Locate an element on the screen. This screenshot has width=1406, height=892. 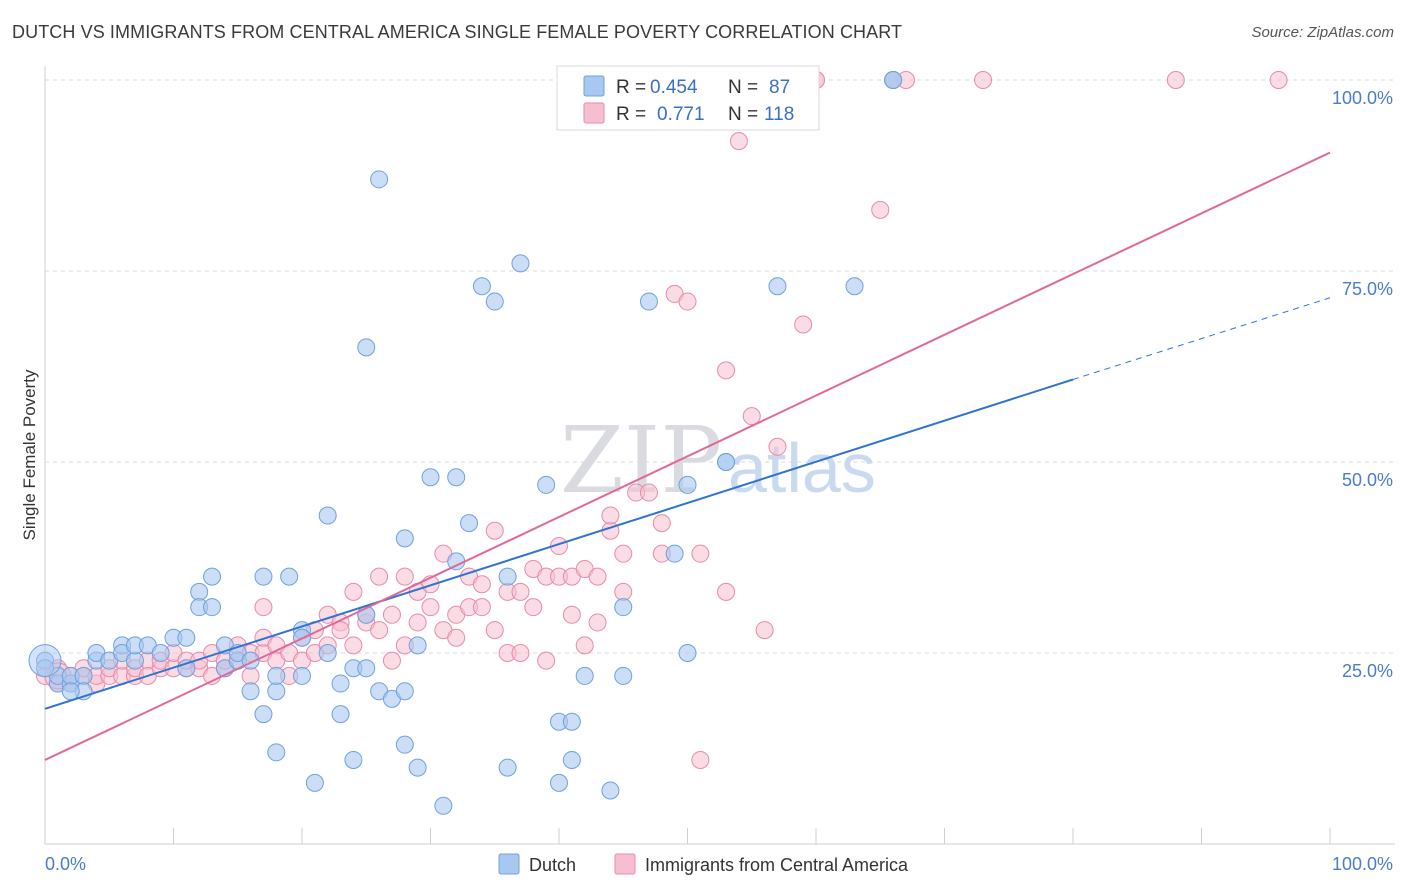
y-tick-label: 100.0% is located at coordinates (1362, 98).